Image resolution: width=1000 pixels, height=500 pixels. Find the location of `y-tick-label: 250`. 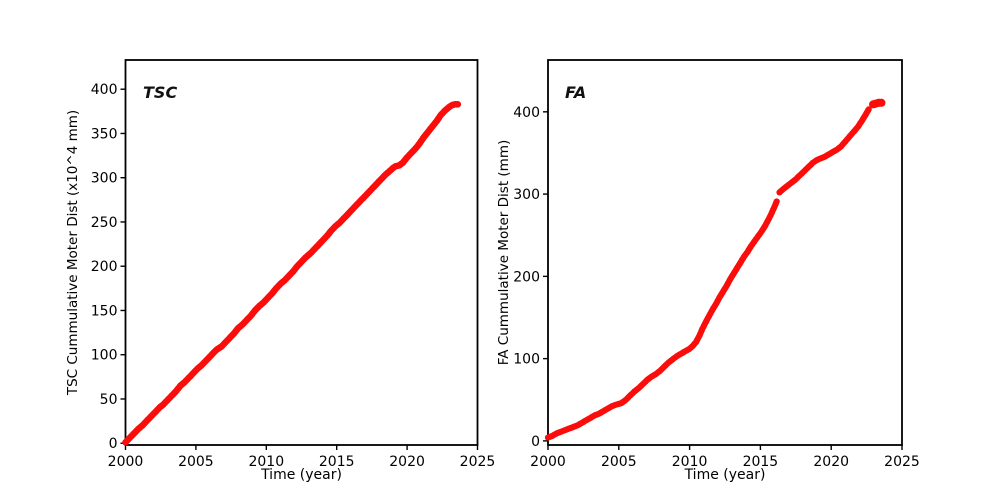

y-tick-label: 250 is located at coordinates (104, 223).